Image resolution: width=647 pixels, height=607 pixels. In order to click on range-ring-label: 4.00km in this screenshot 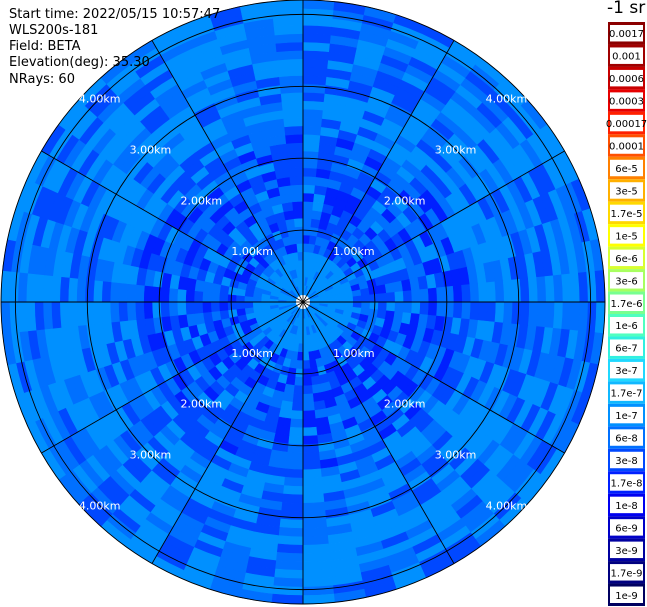, I will do `click(100, 505)`.